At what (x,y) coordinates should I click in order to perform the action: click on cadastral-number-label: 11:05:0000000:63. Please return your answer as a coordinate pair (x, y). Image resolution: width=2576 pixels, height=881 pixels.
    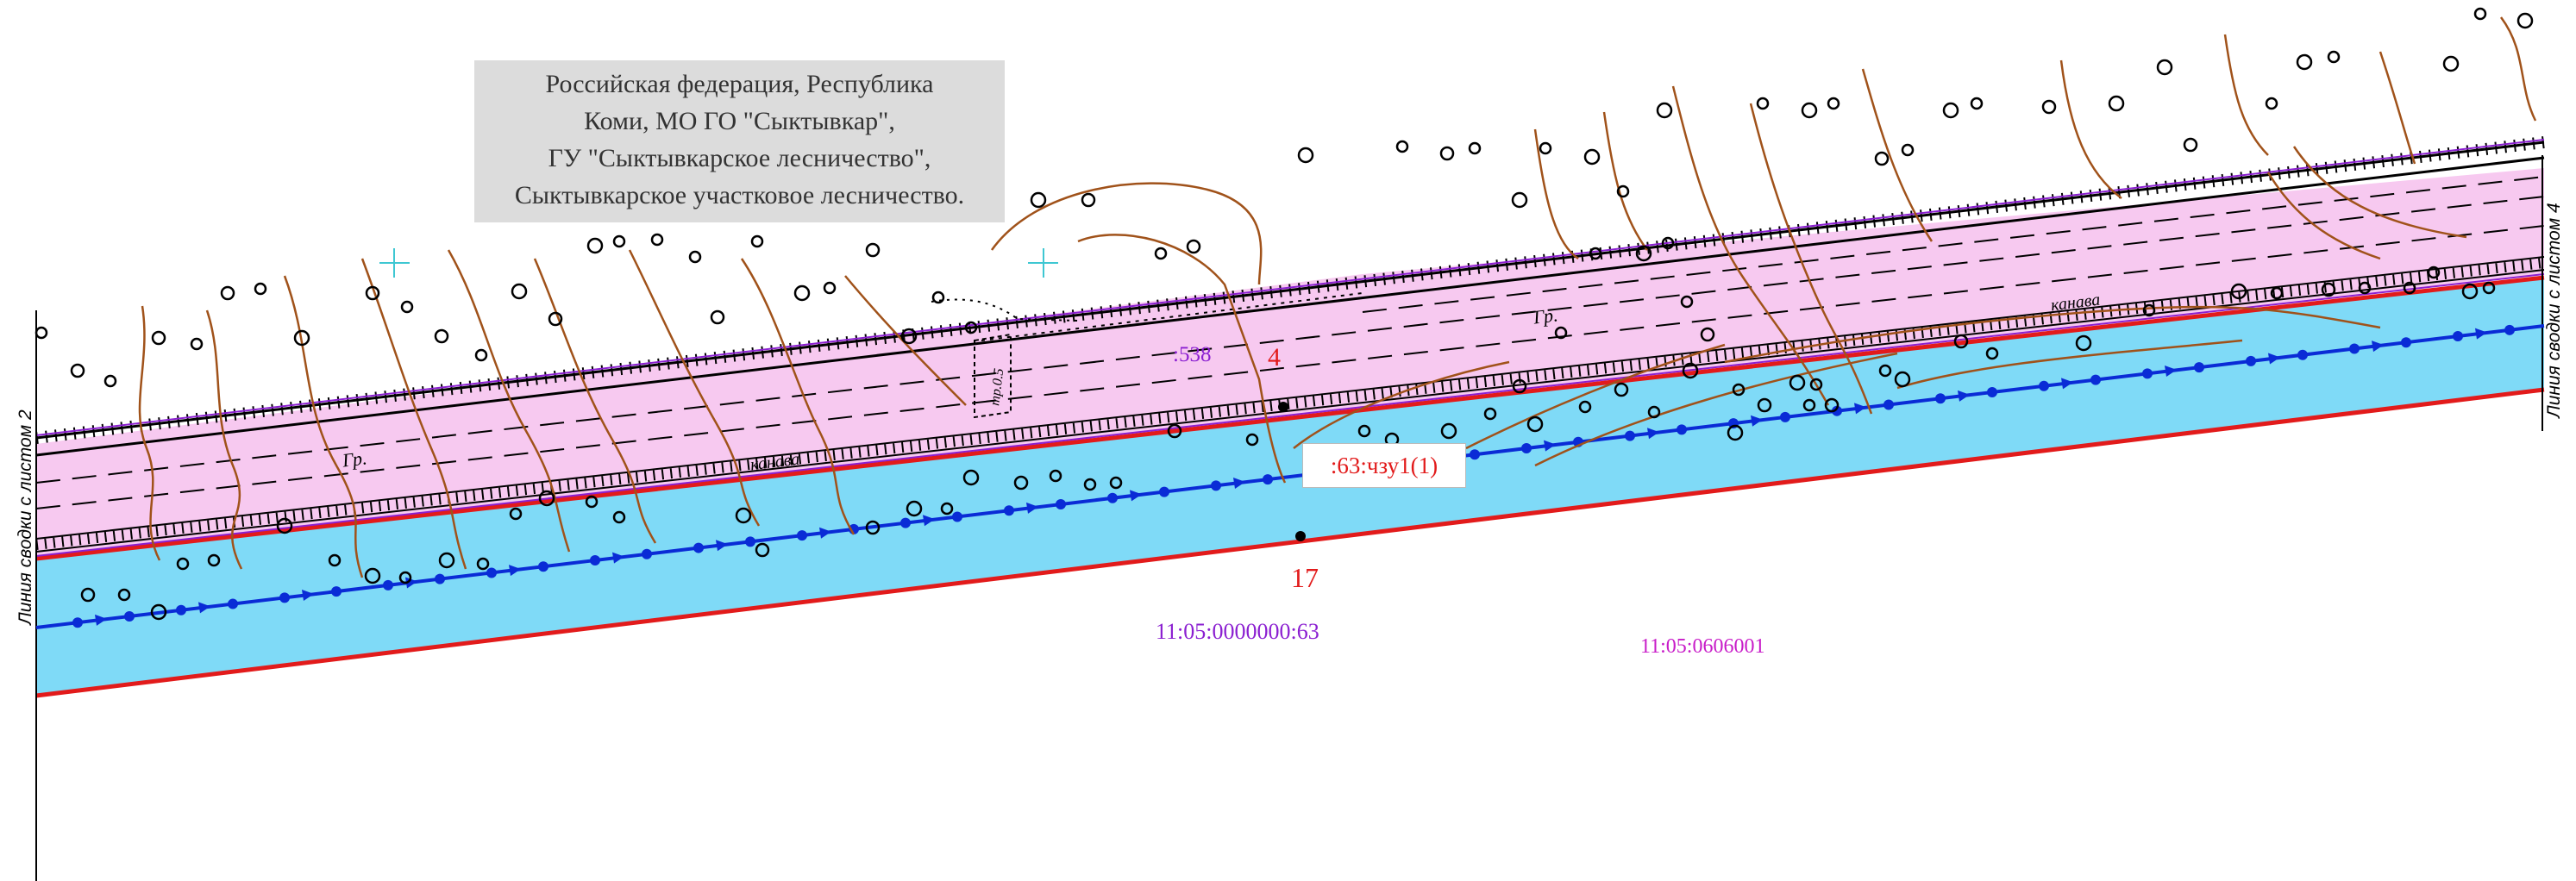
    Looking at the image, I should click on (1237, 631).